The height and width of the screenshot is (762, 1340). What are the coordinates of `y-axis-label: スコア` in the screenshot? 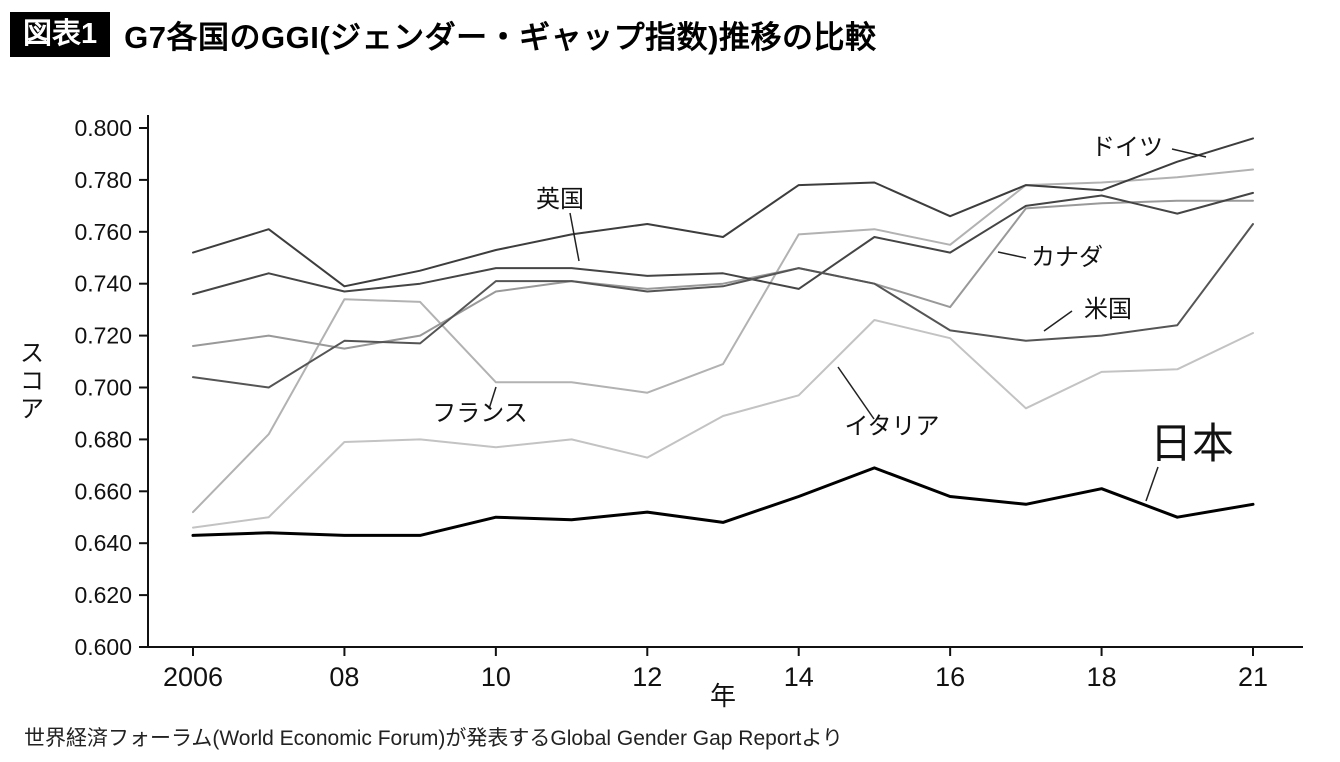 It's located at (32, 381).